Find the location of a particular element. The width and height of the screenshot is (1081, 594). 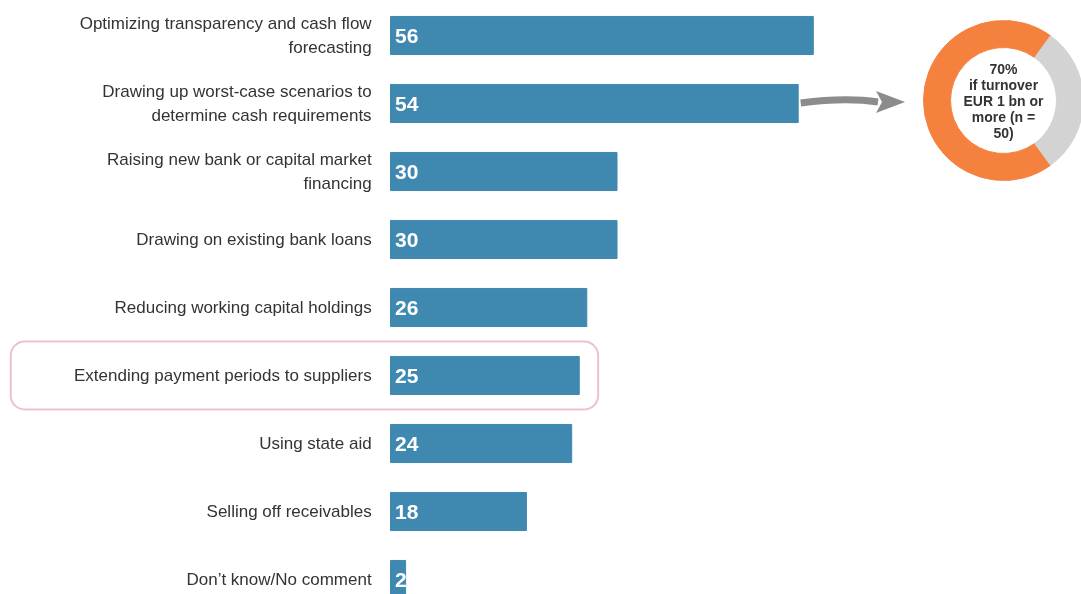

data-label: 25 is located at coordinates (407, 375).